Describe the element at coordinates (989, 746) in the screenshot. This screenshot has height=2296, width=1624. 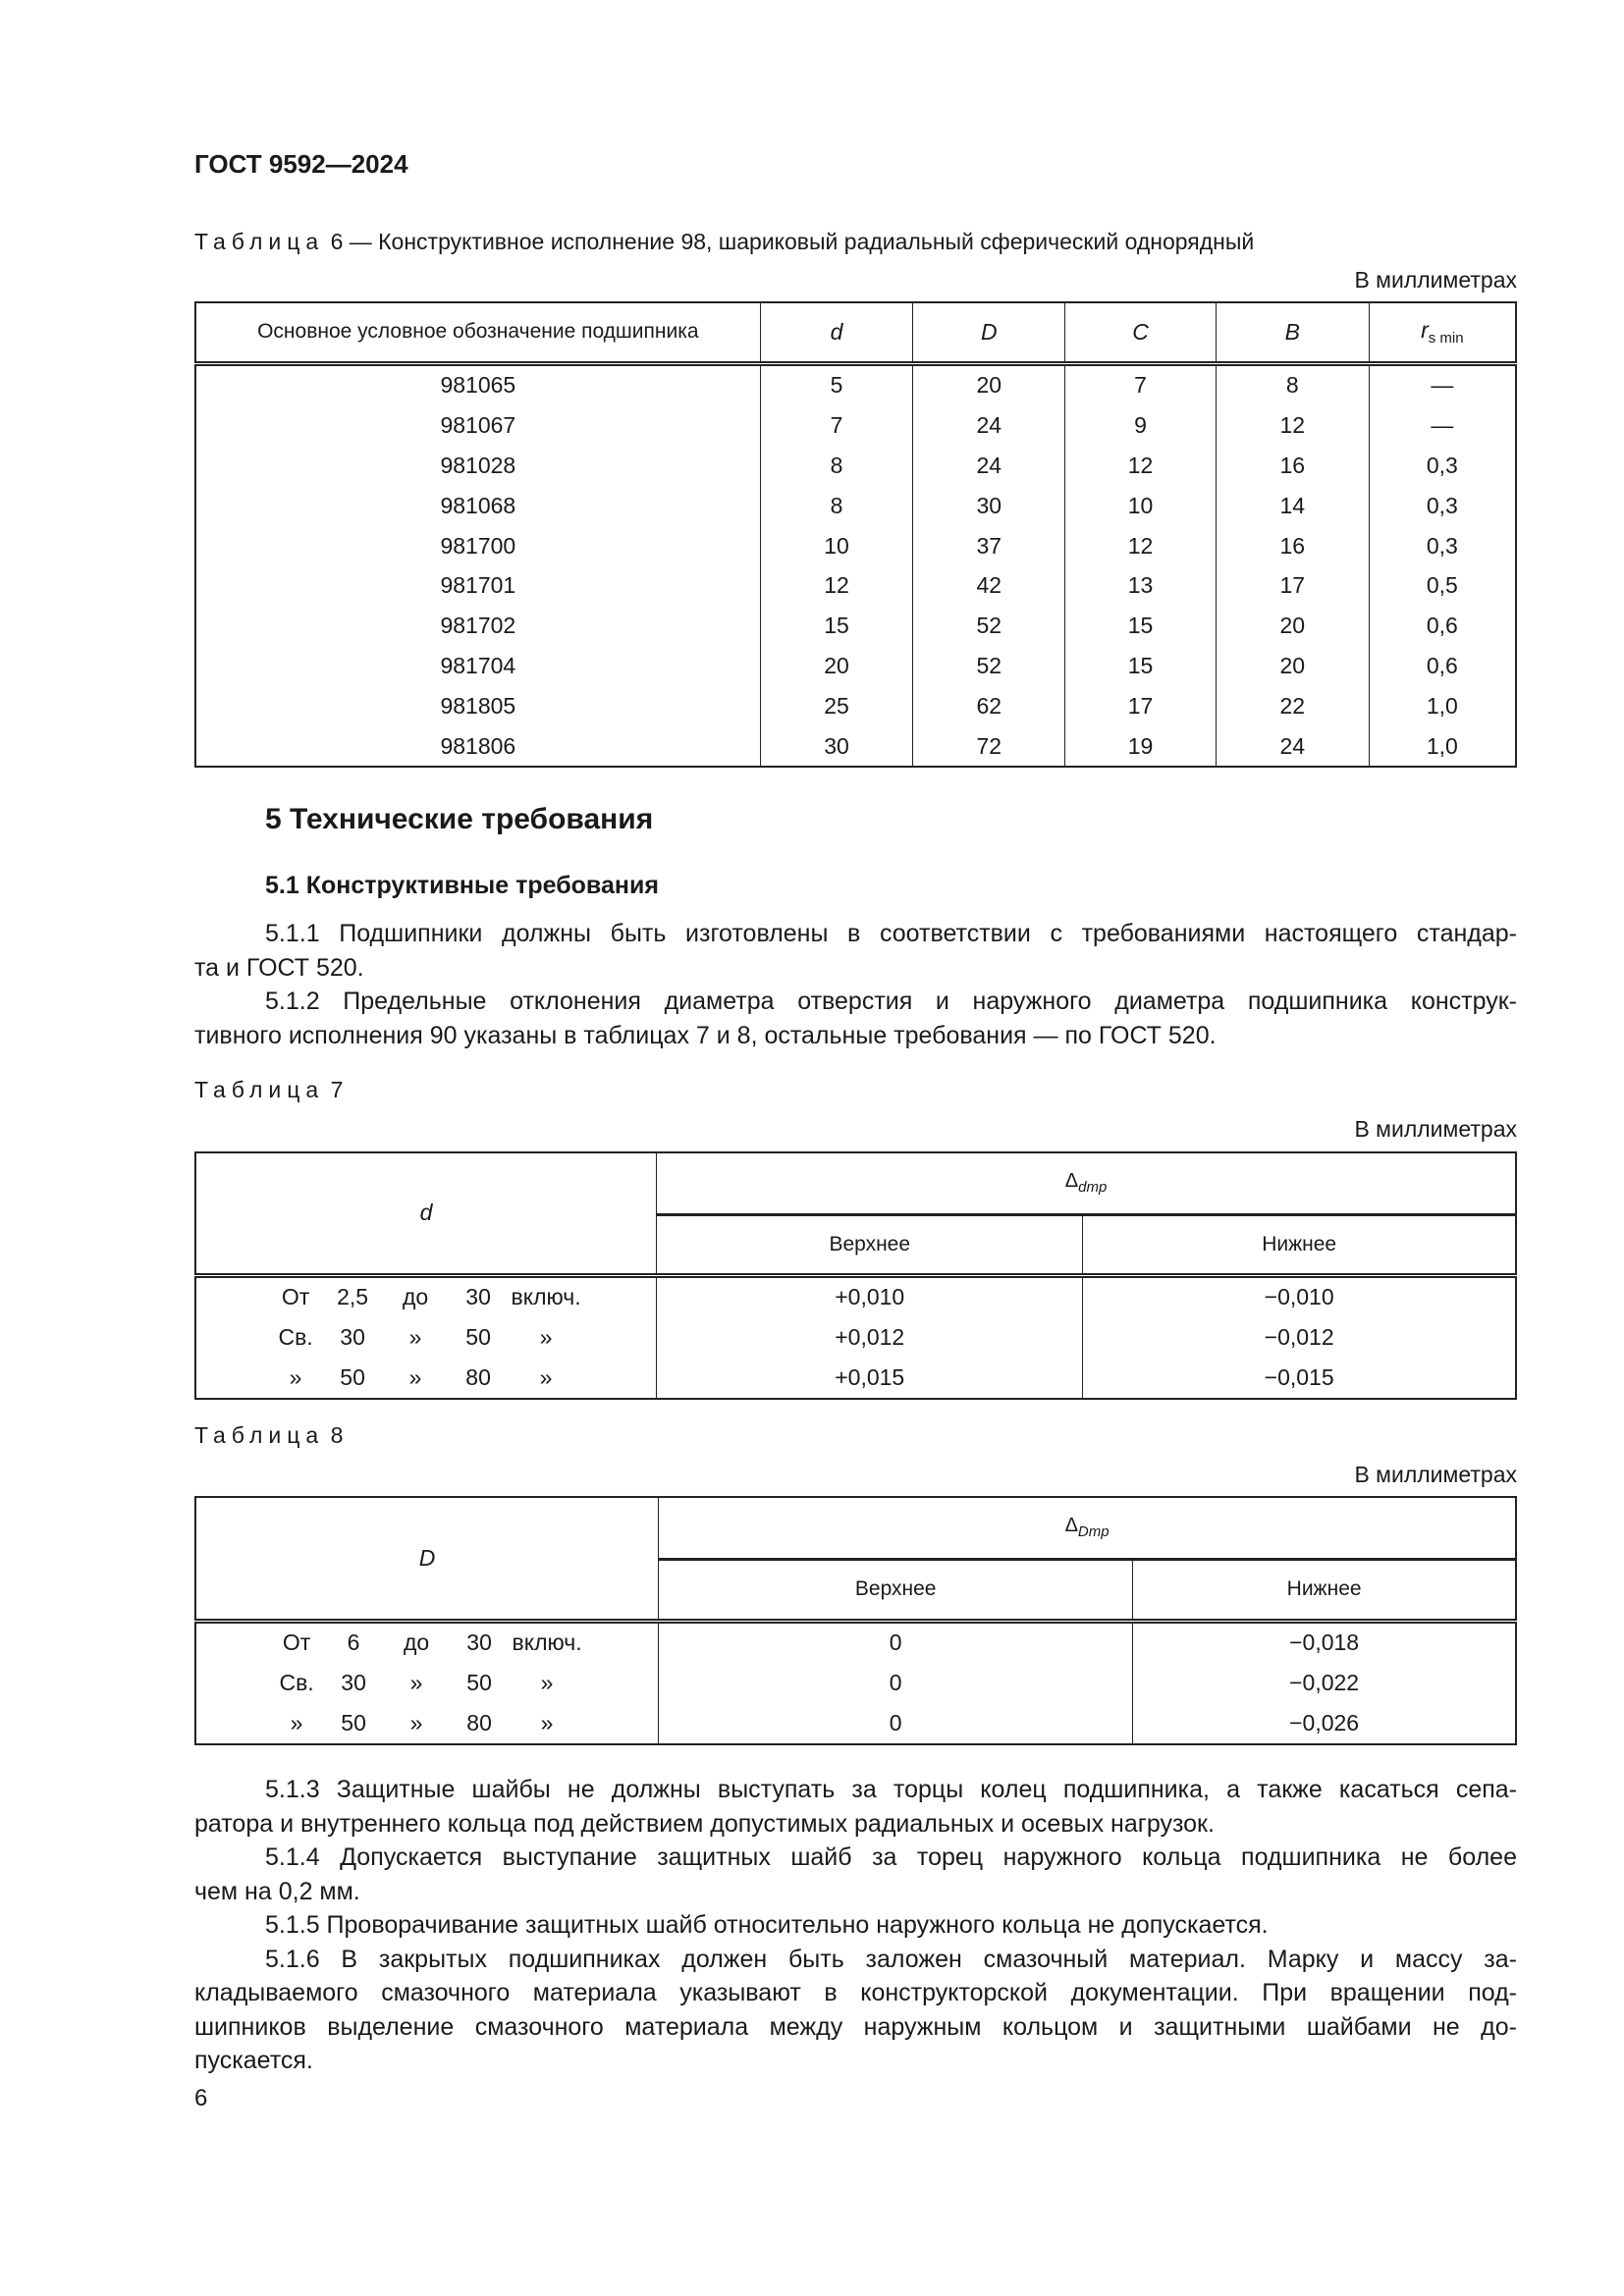
I see `table-cell: 72` at that location.